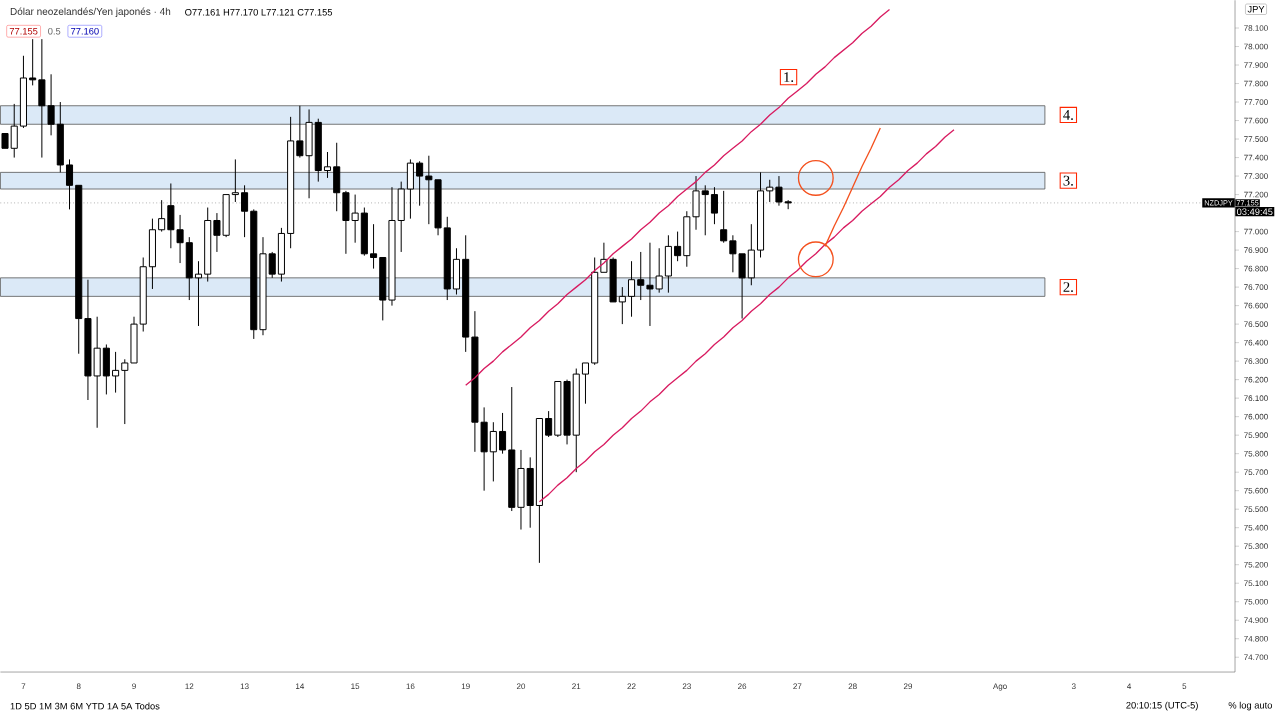 Image resolution: width=1280 pixels, height=720 pixels. I want to click on x-tick-label: 4, so click(1129, 686).